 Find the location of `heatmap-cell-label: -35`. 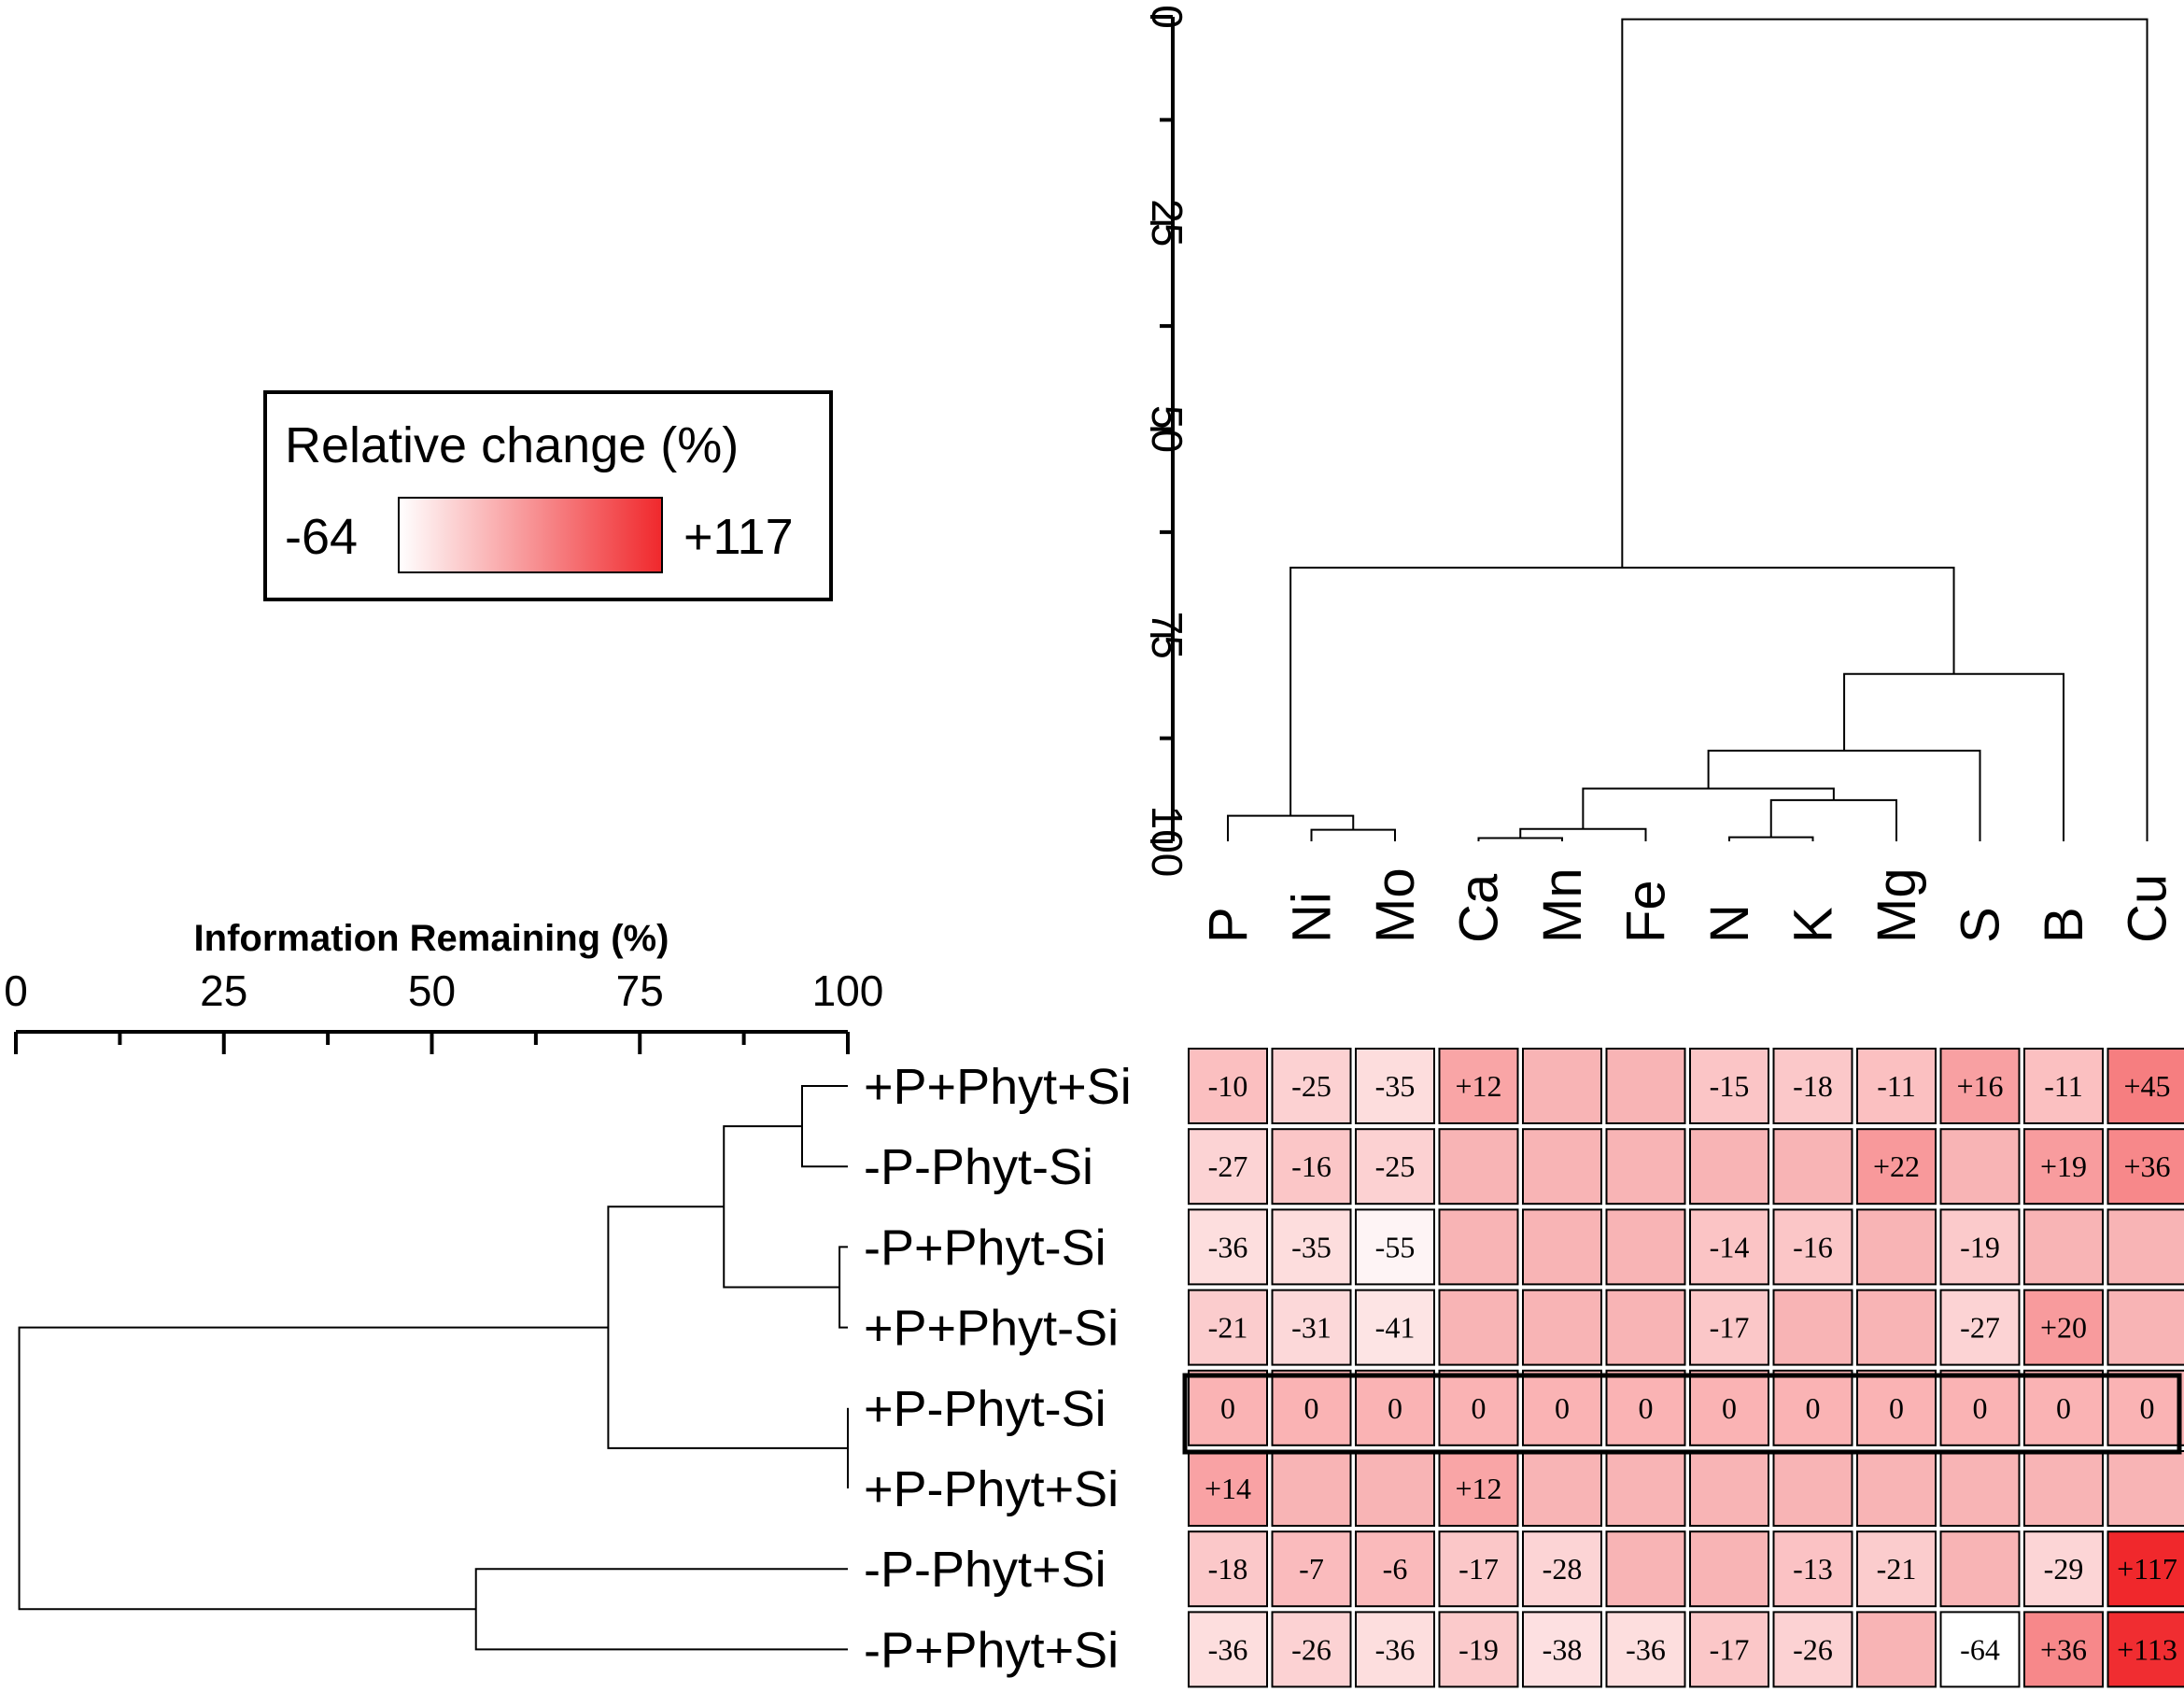

heatmap-cell-label: -35 is located at coordinates (1311, 1246).